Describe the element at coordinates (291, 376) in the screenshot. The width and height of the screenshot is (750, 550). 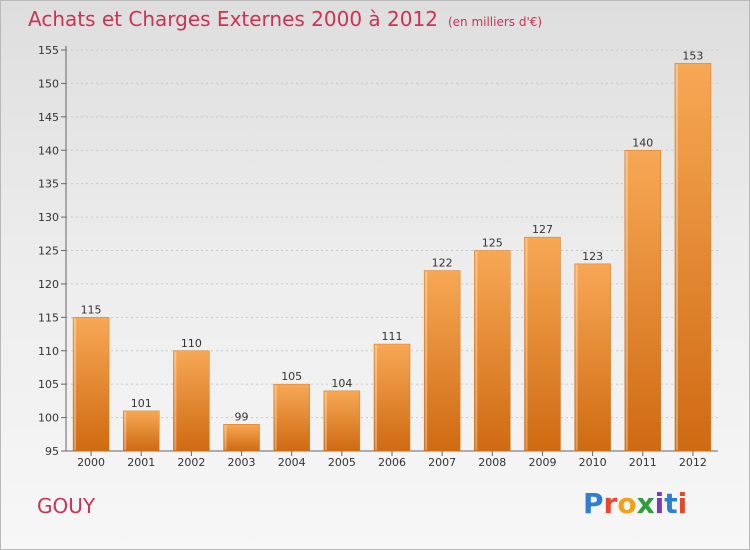
I see `data-label-2004: 105` at that location.